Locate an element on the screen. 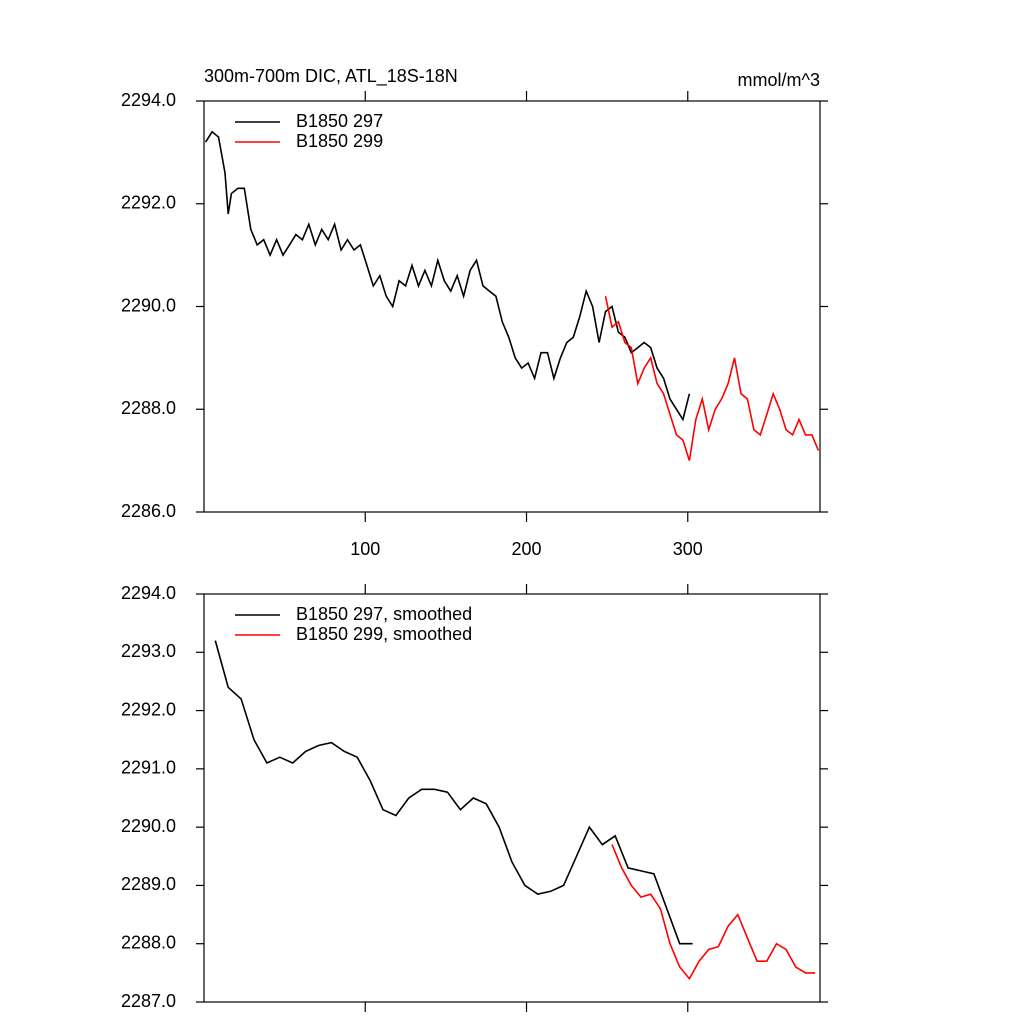  y-tick-label: 2293.0 is located at coordinates (148, 651).